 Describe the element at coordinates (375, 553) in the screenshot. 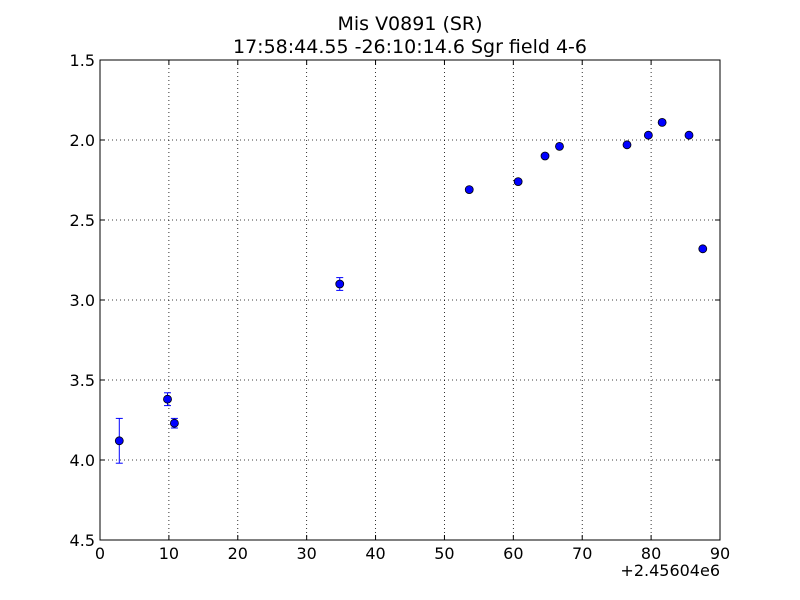

I see `x-tick-label: 40` at that location.